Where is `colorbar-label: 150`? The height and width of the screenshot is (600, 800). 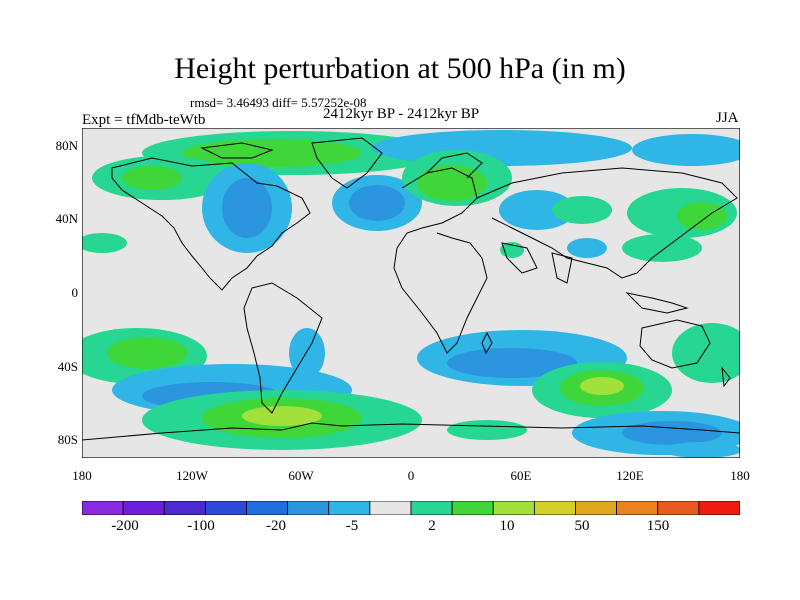 colorbar-label: 150 is located at coordinates (658, 526).